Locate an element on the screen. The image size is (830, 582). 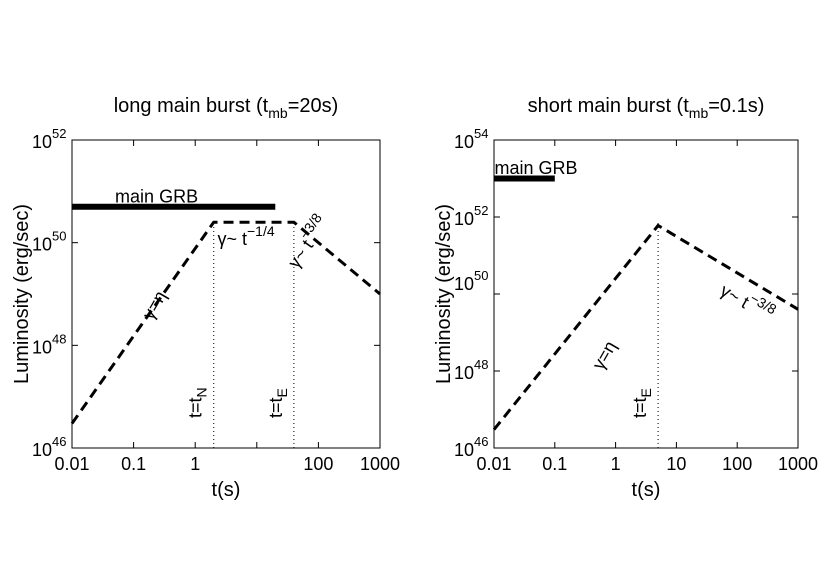
curve-annotation: γ~ t−1/4 is located at coordinates (245, 236).